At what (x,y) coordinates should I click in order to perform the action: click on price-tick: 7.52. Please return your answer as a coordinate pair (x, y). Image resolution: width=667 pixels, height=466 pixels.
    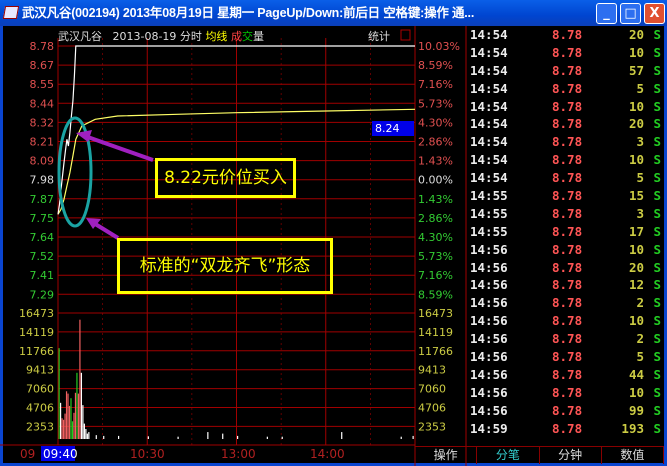
    Looking at the image, I should click on (42, 256).